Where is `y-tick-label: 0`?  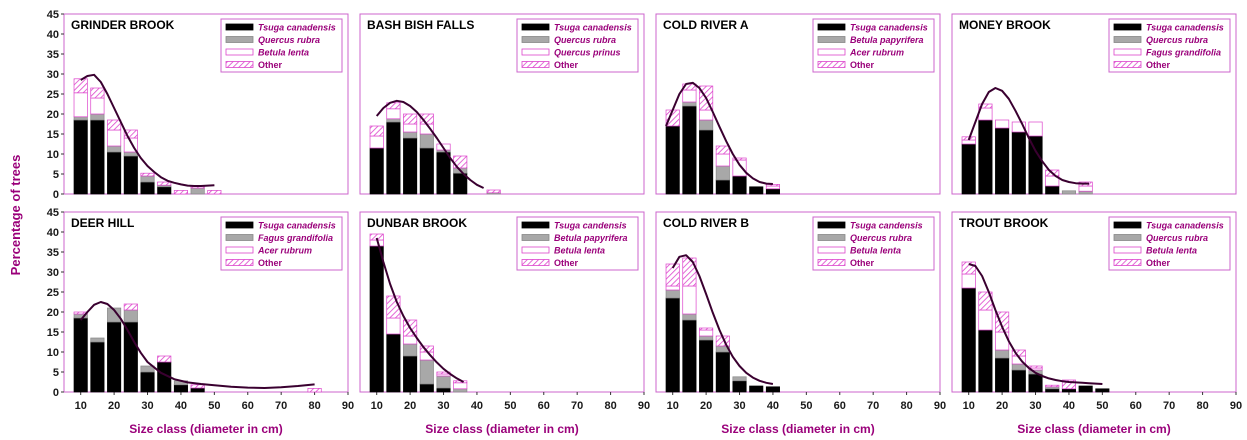
y-tick-label: 0 is located at coordinates (56, 195).